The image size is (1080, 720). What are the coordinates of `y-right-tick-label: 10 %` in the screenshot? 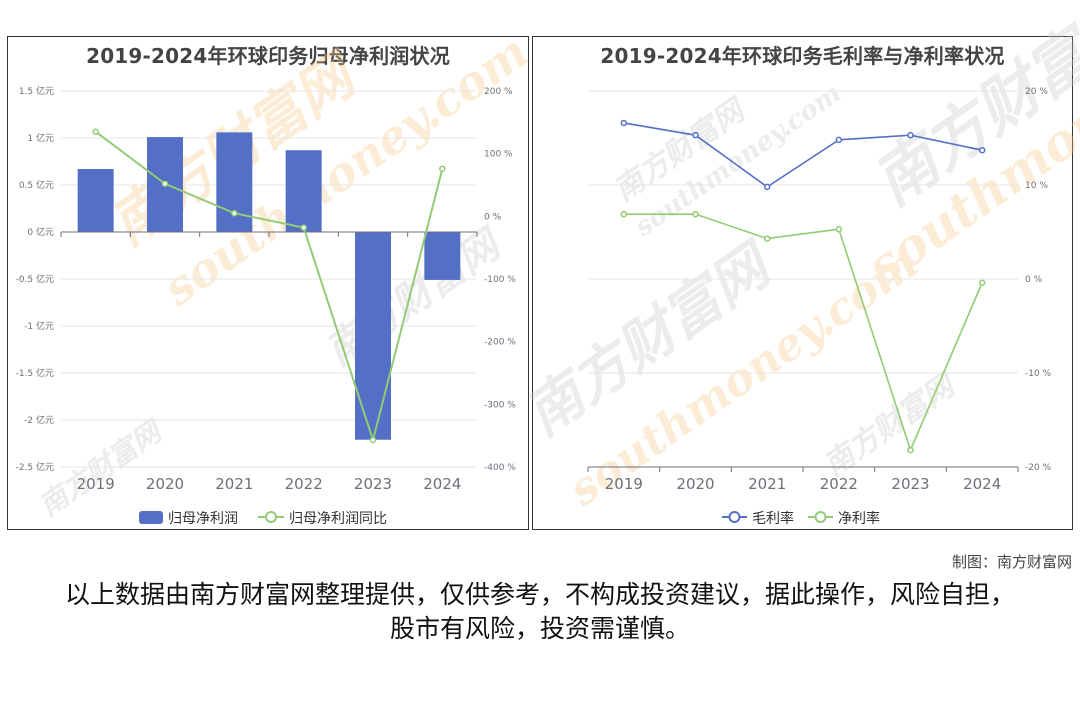 It's located at (1036, 186).